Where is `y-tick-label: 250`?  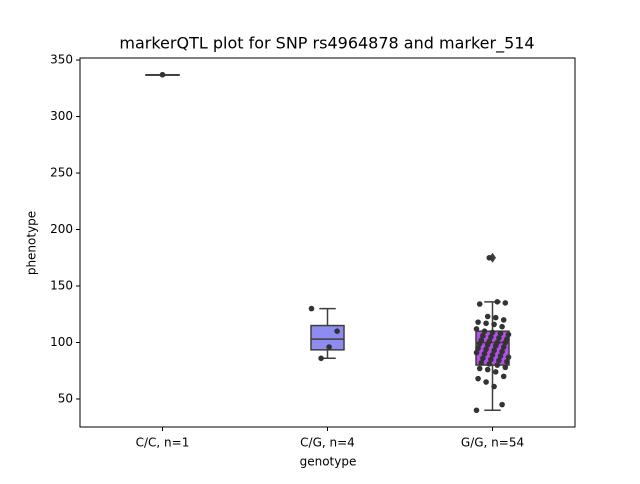 y-tick-label: 250 is located at coordinates (61, 173).